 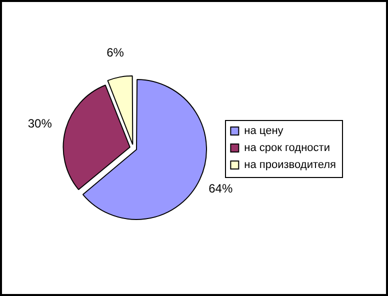 I want to click on data-label: 30%, so click(x=40, y=123).